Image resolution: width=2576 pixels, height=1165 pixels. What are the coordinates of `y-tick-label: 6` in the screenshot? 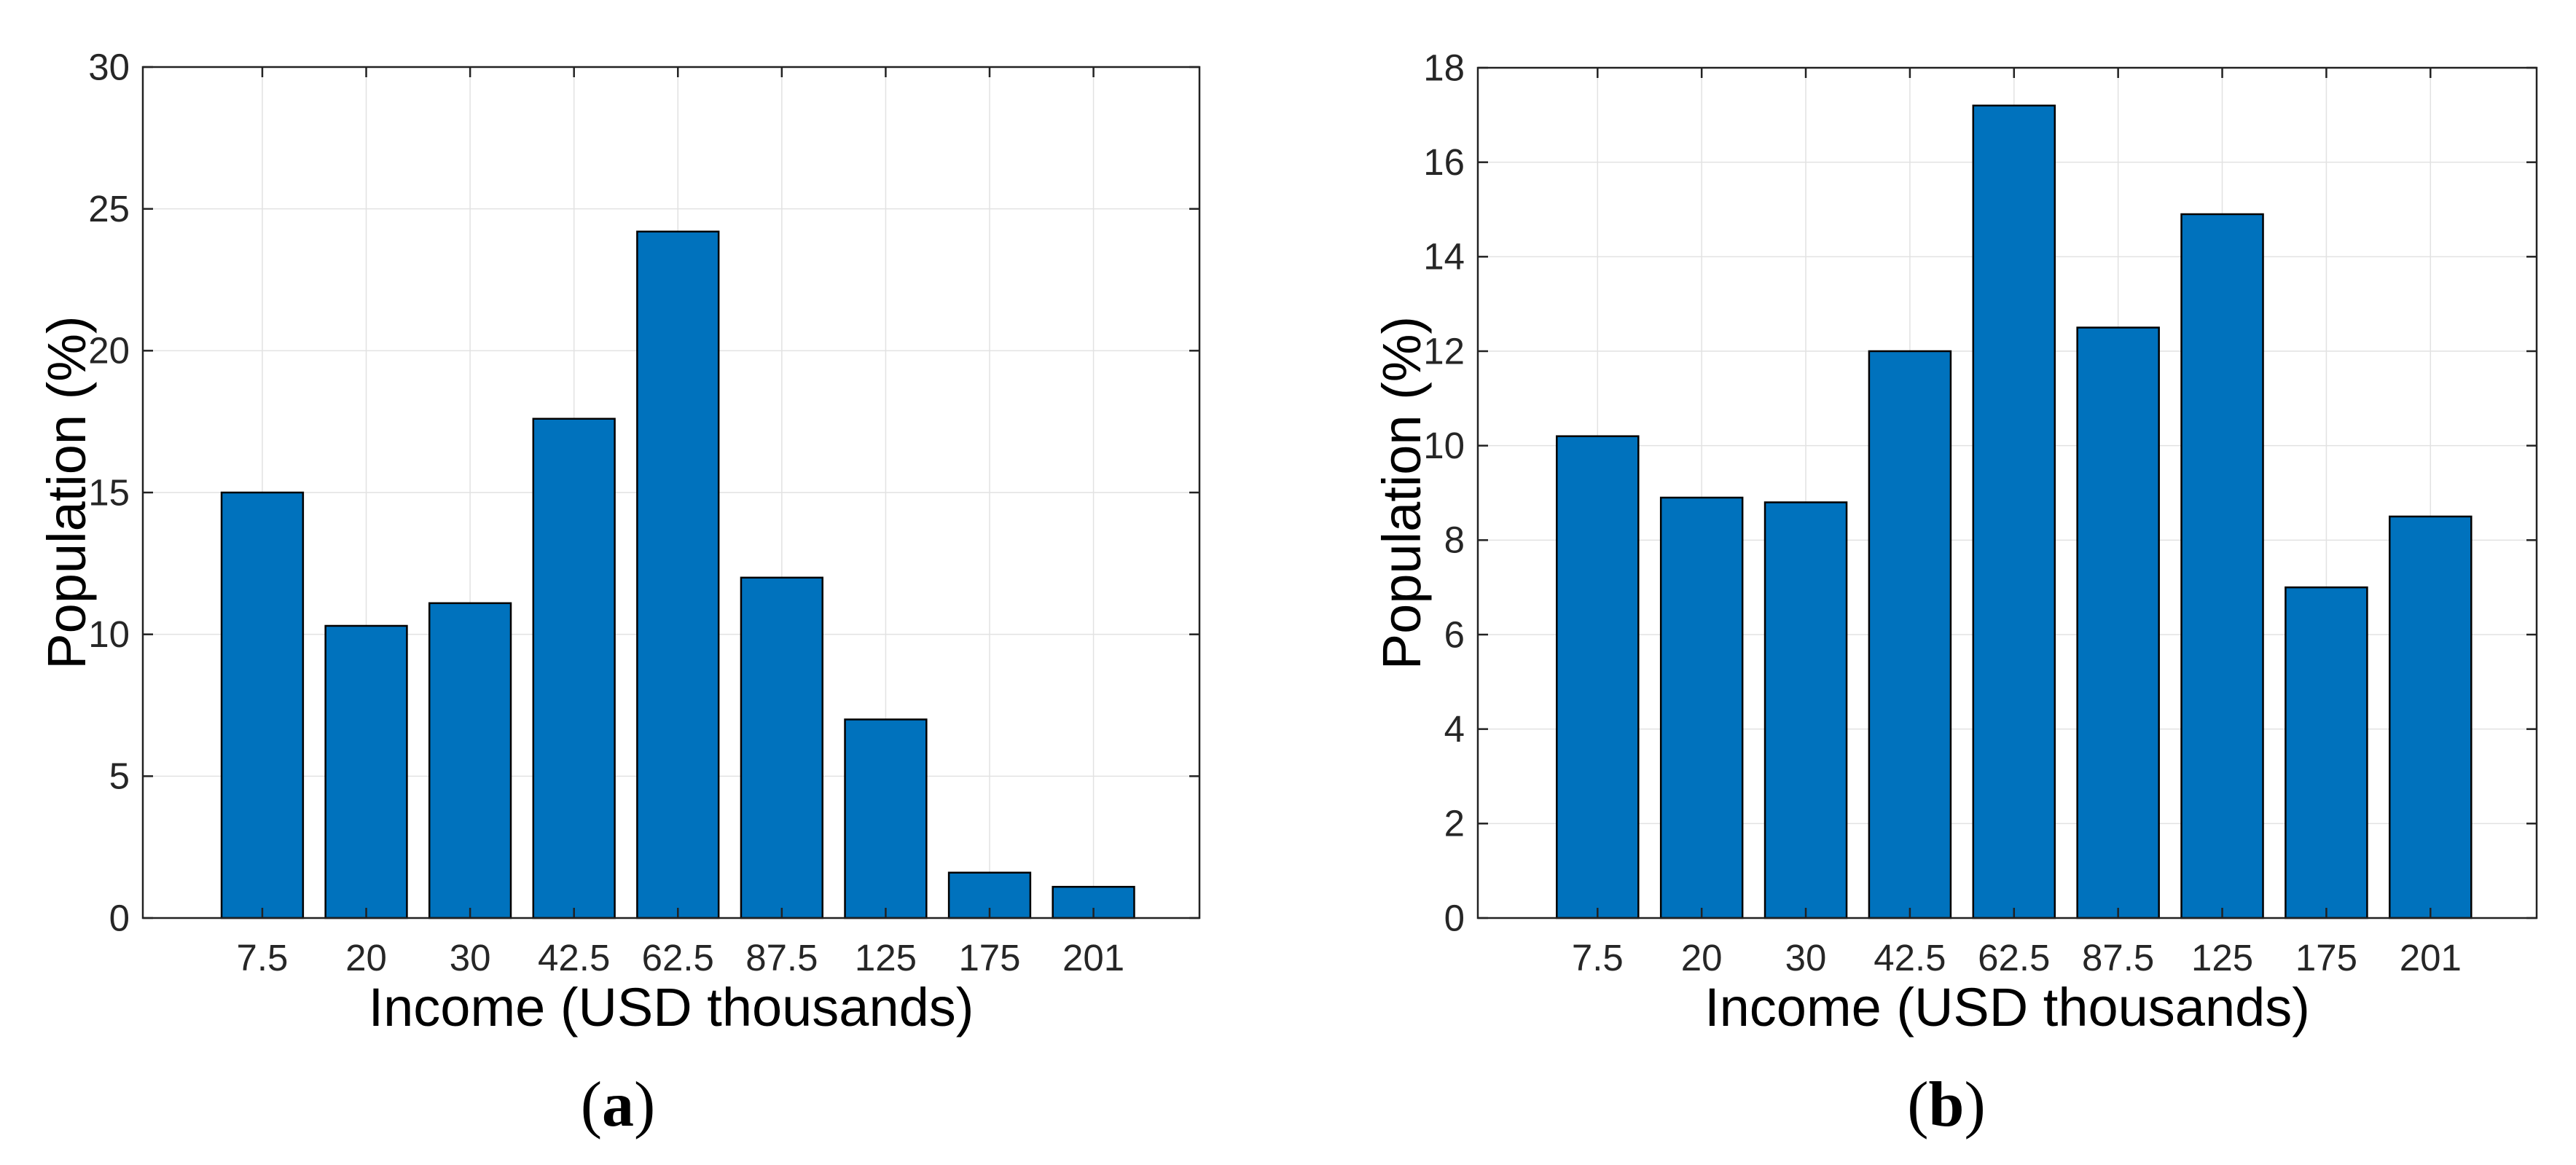 It's located at (1454, 634).